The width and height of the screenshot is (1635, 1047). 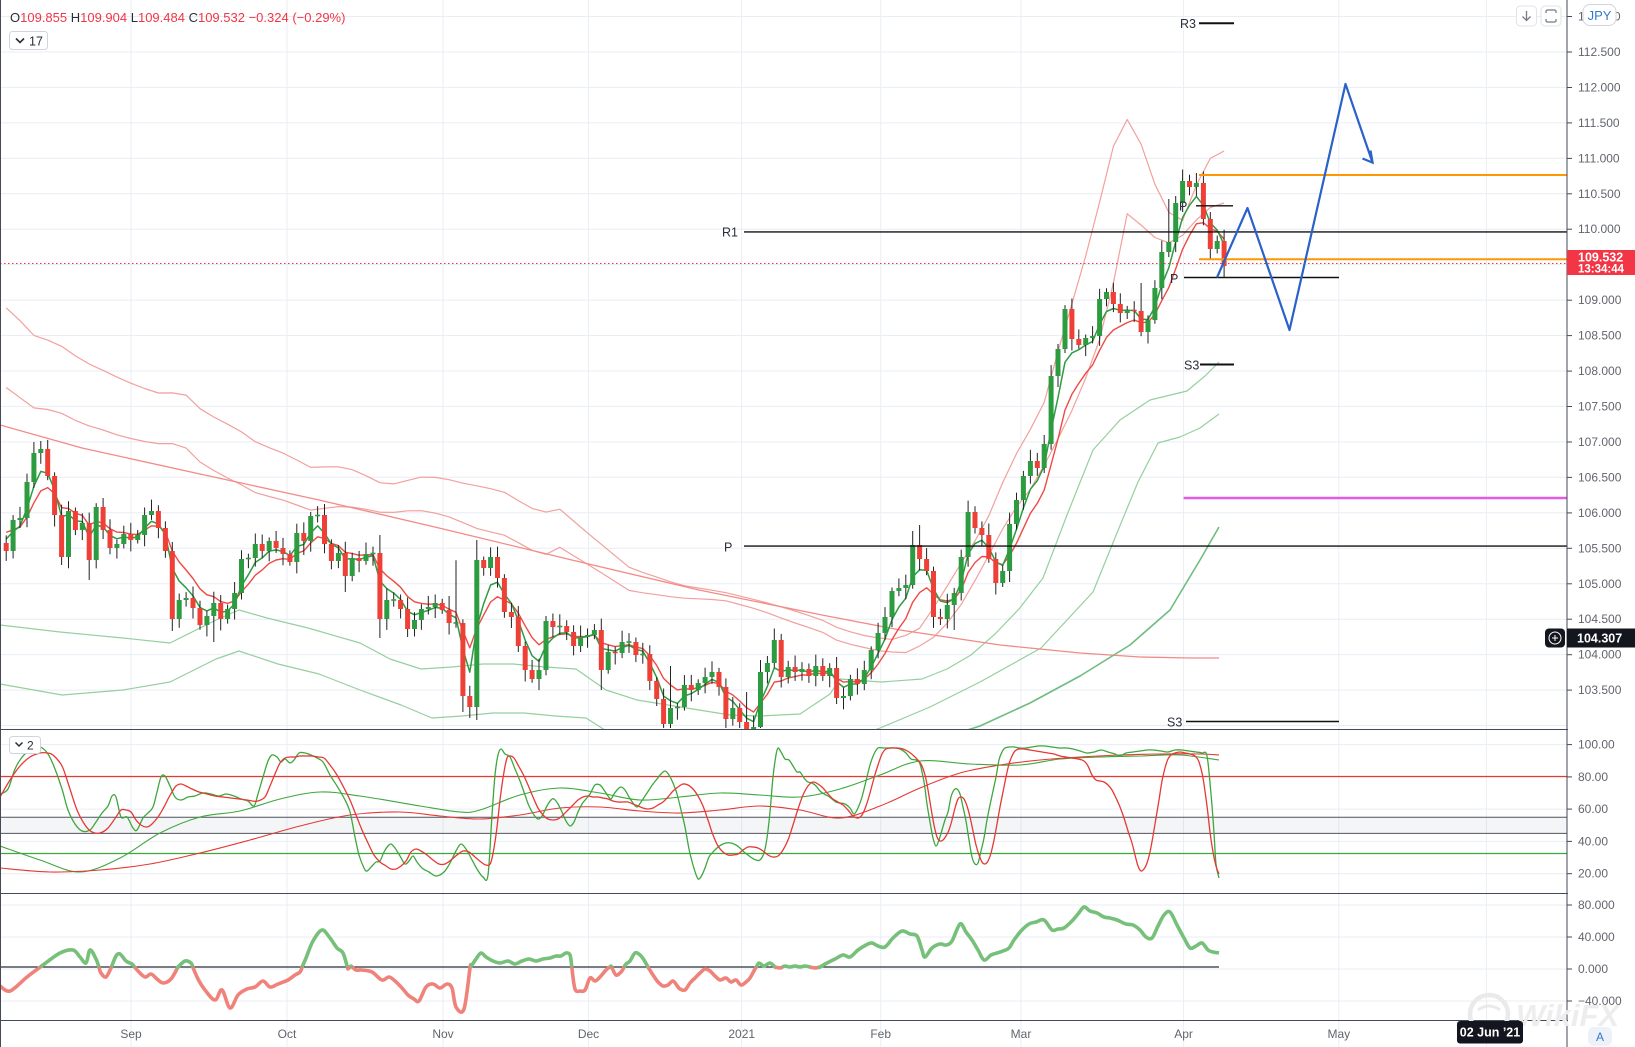 What do you see at coordinates (131, 1034) in the screenshot?
I see `svg-text: Sep` at bounding box center [131, 1034].